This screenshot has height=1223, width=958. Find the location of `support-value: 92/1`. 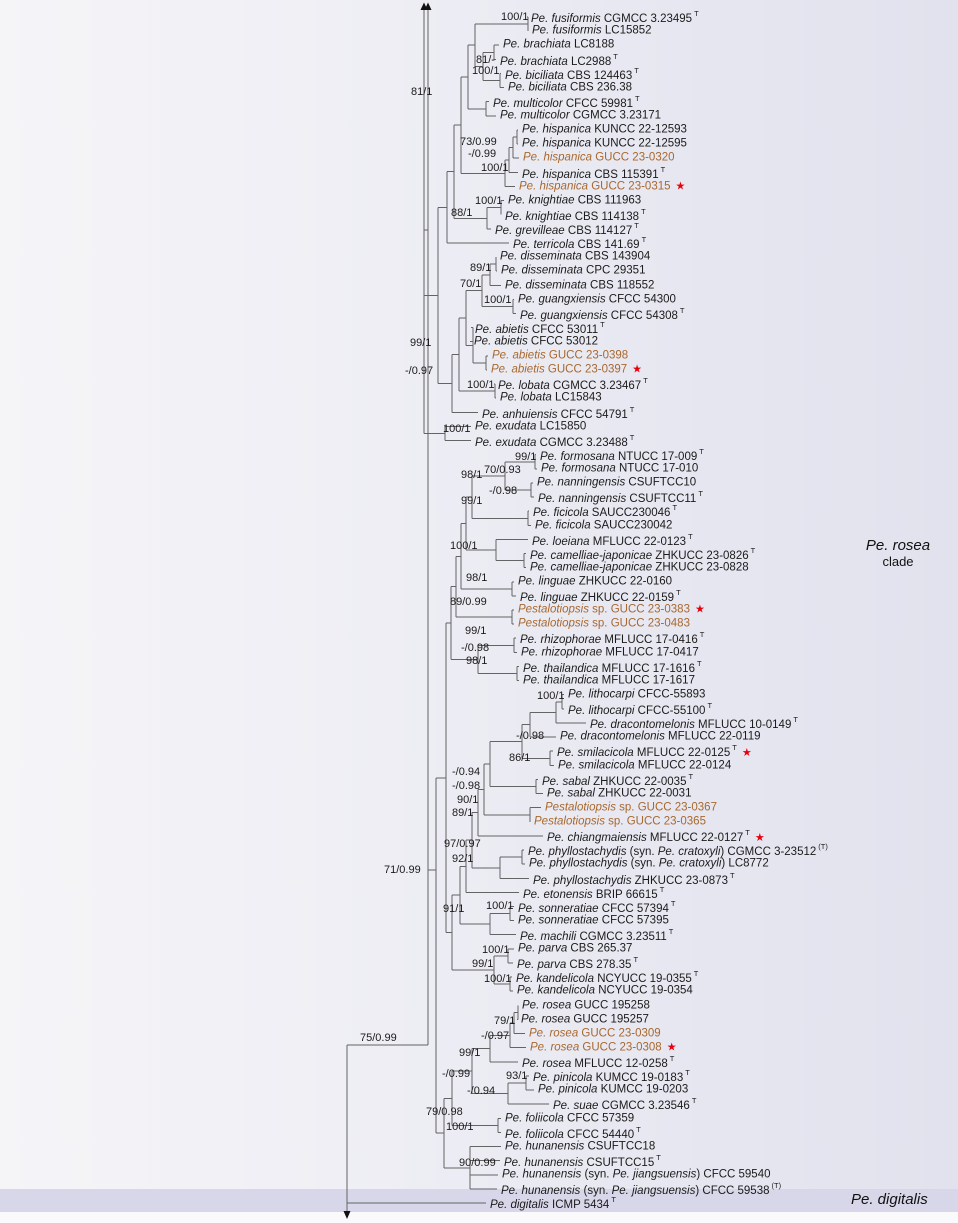

support-value: 92/1 is located at coordinates (463, 859).